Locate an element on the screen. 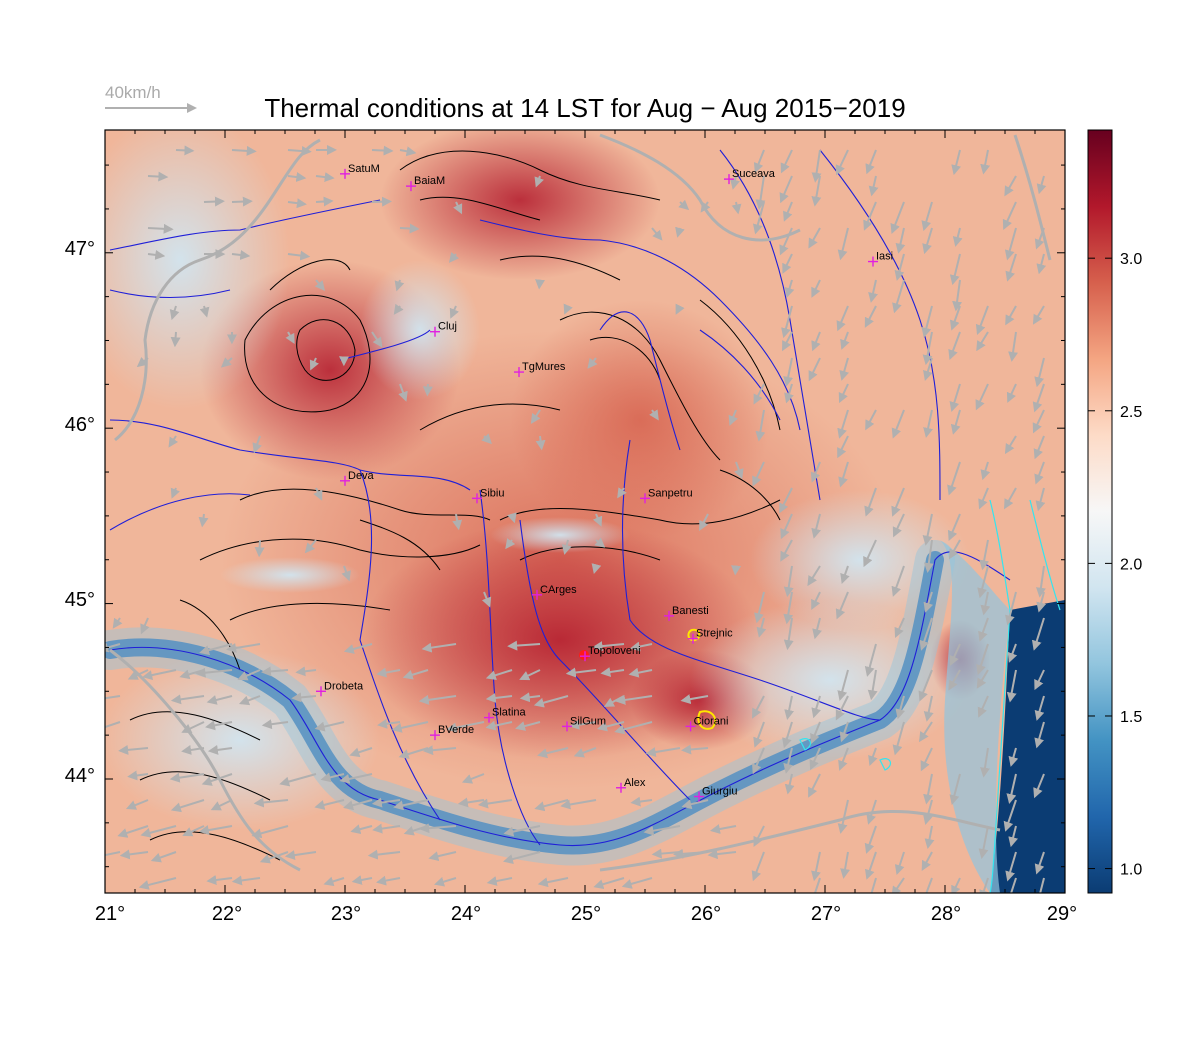 This screenshot has width=1200, height=1050. city-label: Alex is located at coordinates (635, 783).